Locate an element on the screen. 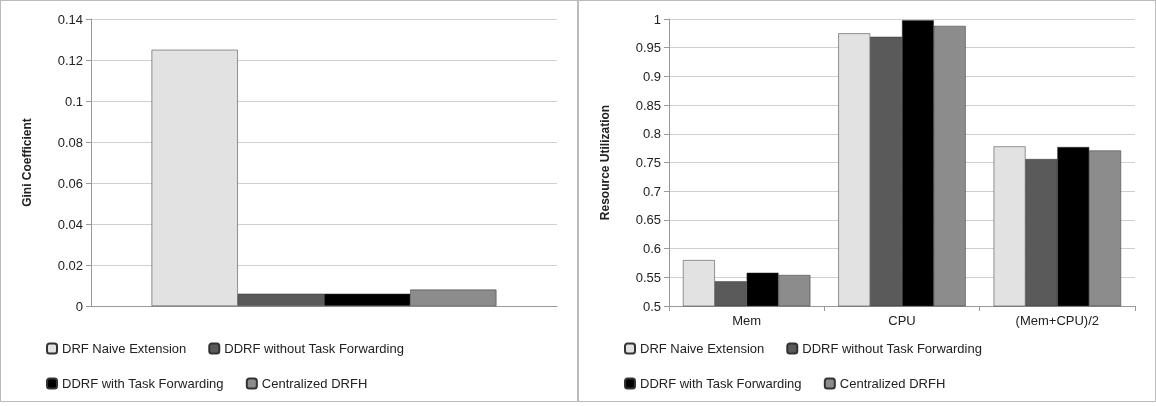  y-axis-title: Resource Utilization is located at coordinates (605, 162).